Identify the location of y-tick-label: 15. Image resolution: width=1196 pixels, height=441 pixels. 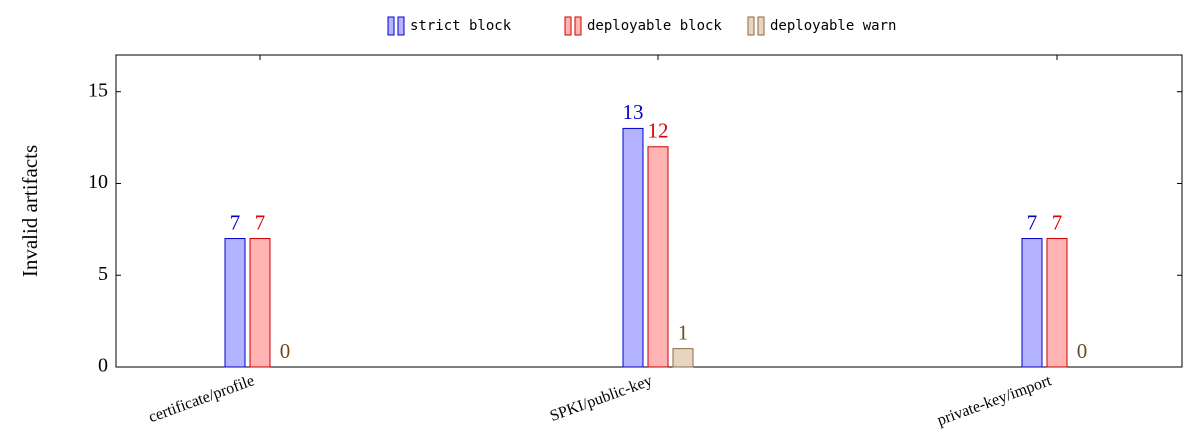
(98, 90).